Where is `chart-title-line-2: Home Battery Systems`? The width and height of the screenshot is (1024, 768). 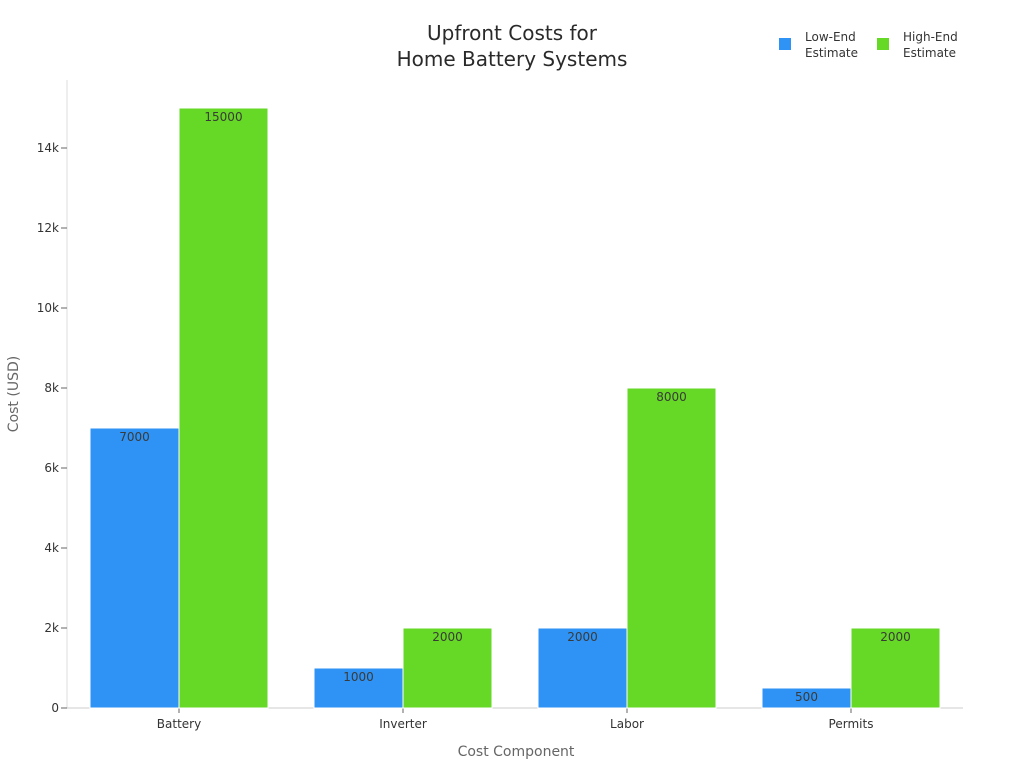 chart-title-line-2: Home Battery Systems is located at coordinates (512, 59).